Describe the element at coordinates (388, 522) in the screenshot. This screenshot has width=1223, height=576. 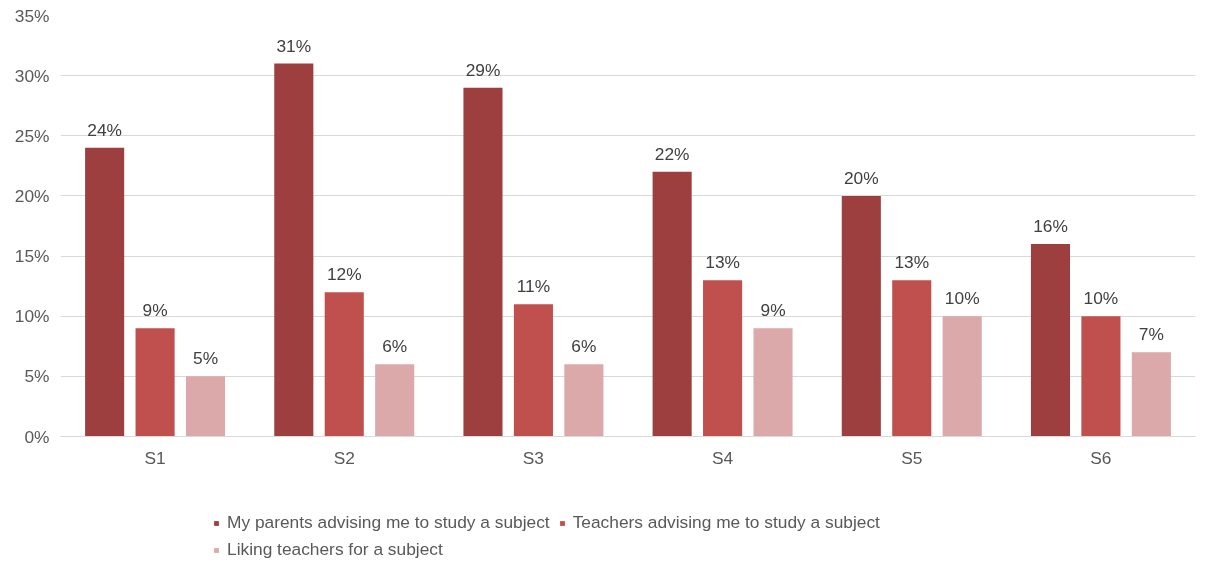
I see `legend-label: My parents advising me to study a subject` at that location.